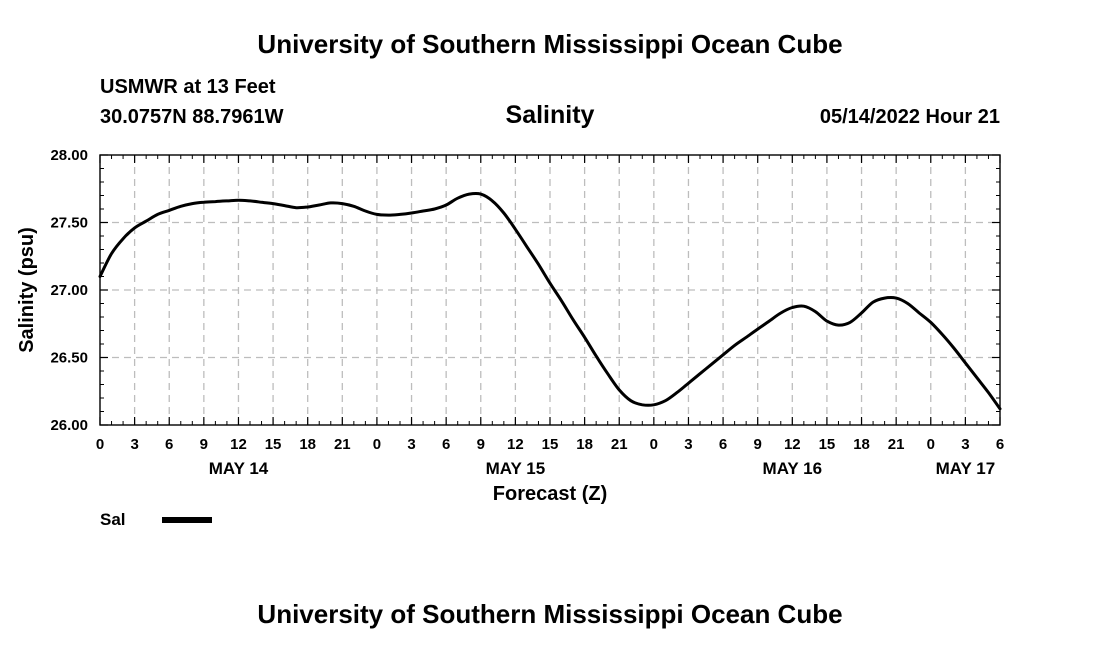 This screenshot has height=650, width=1100. What do you see at coordinates (192, 117) in the screenshot?
I see `station-coordinates: 30.0757N 88.7961W` at bounding box center [192, 117].